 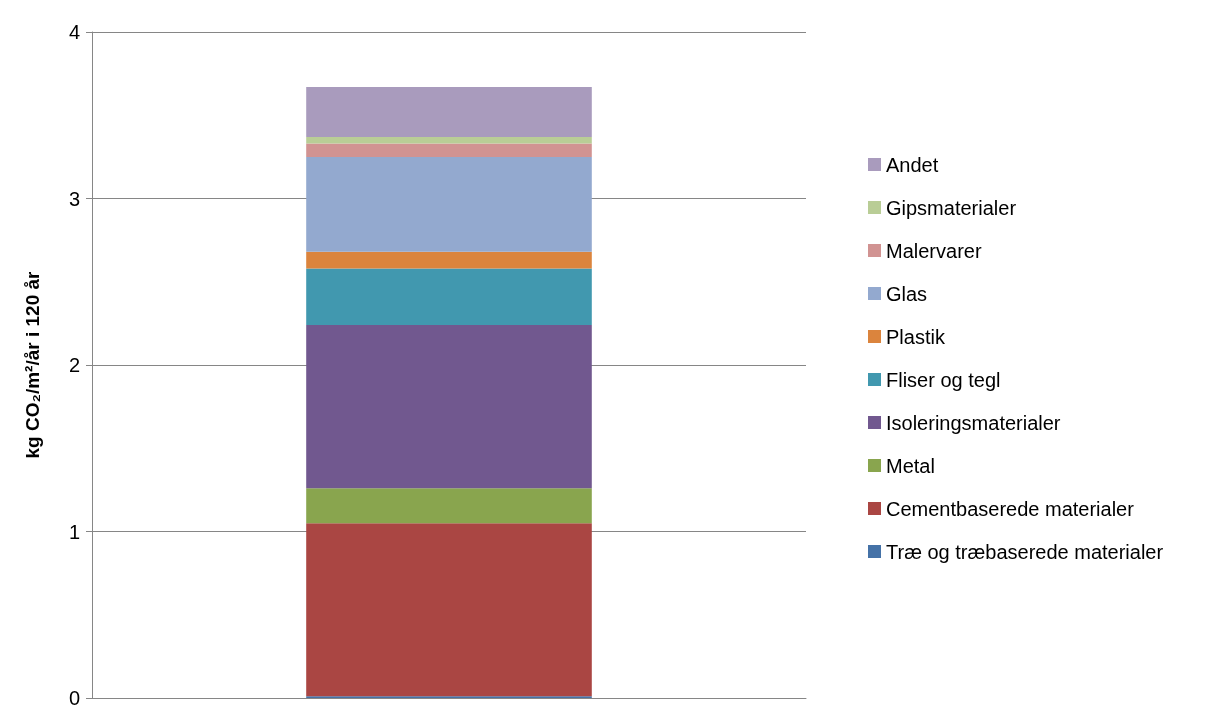 What do you see at coordinates (916, 336) in the screenshot?
I see `legend-label: Plastik` at bounding box center [916, 336].